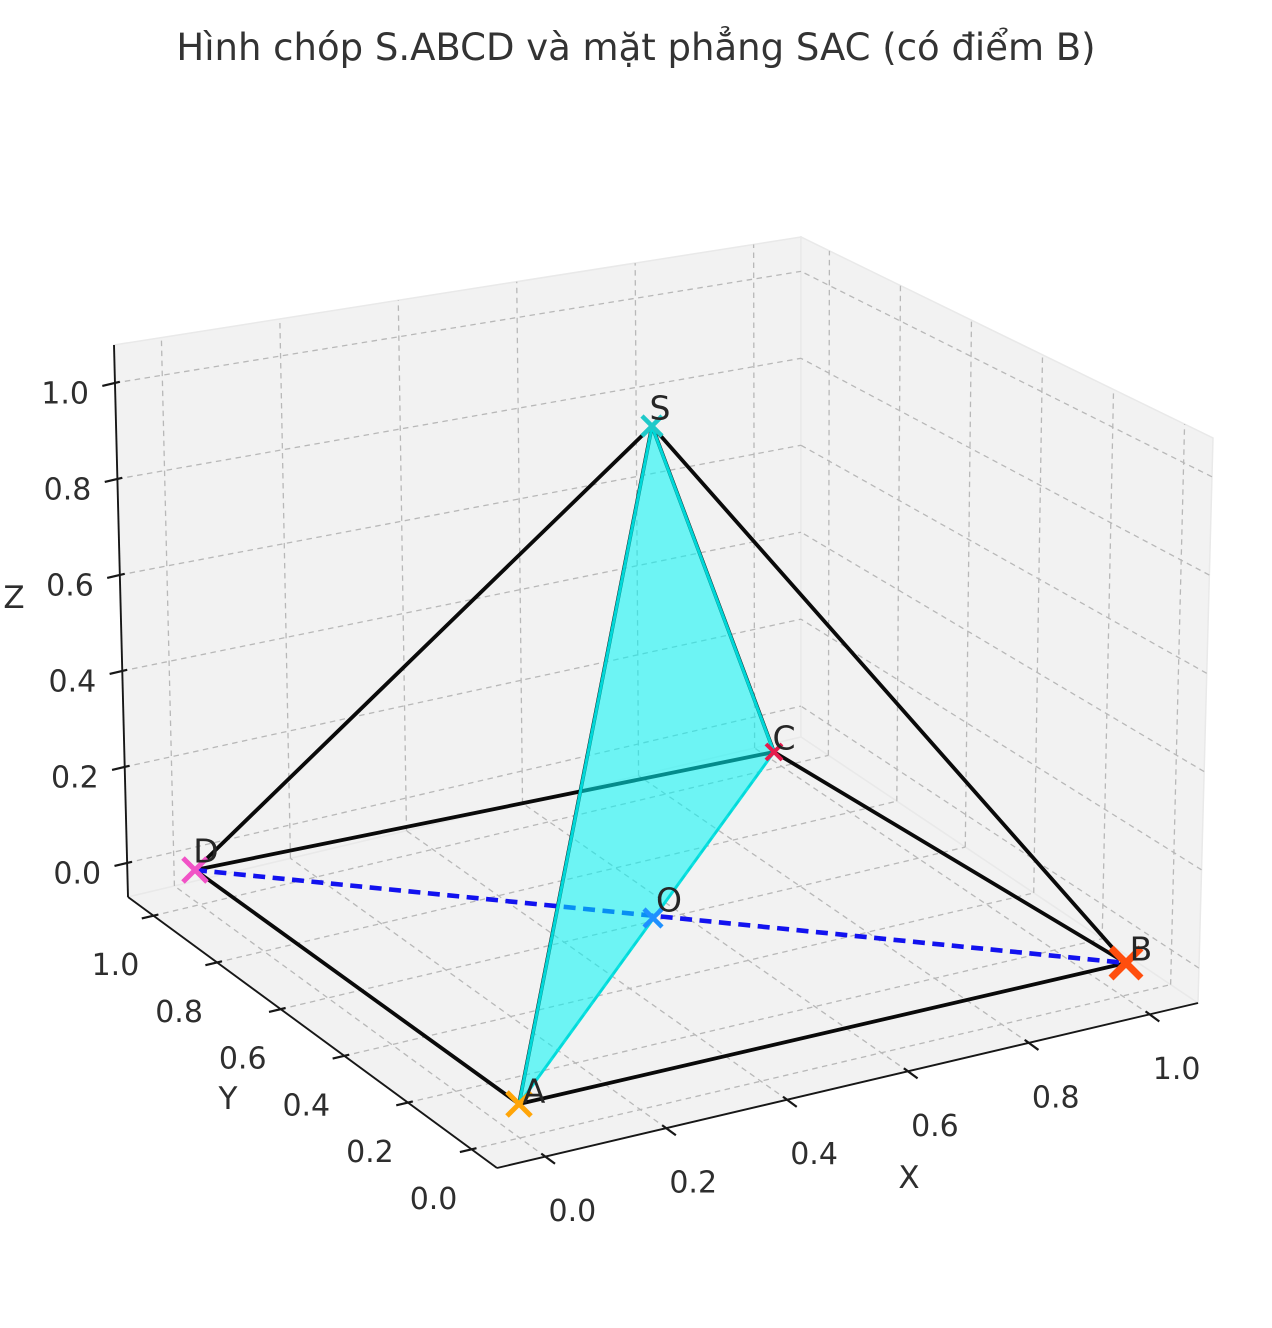  Describe the element at coordinates (908, 1178) in the screenshot. I see `x-axis-title: X` at that location.